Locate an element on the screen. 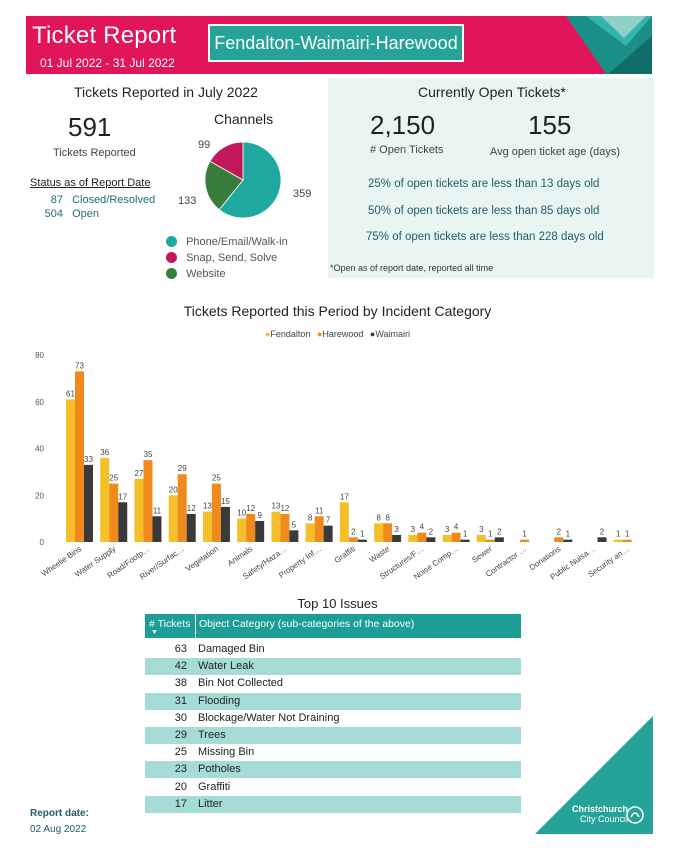  data-label: 7 is located at coordinates (328, 520).